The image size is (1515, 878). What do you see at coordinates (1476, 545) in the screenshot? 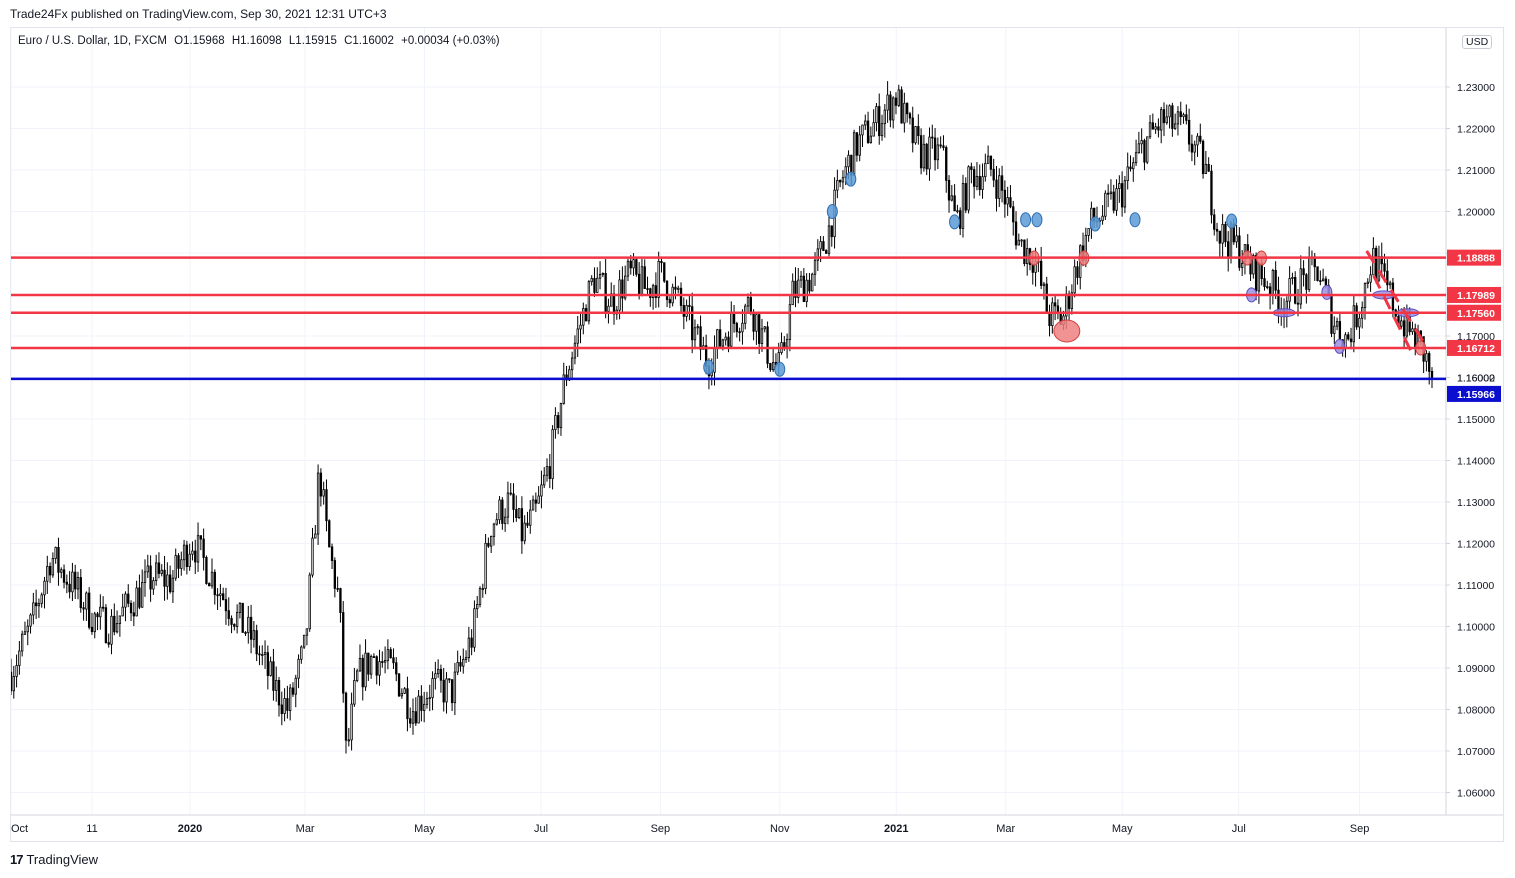
I see `y-tick-label: 1.12000` at bounding box center [1476, 545].